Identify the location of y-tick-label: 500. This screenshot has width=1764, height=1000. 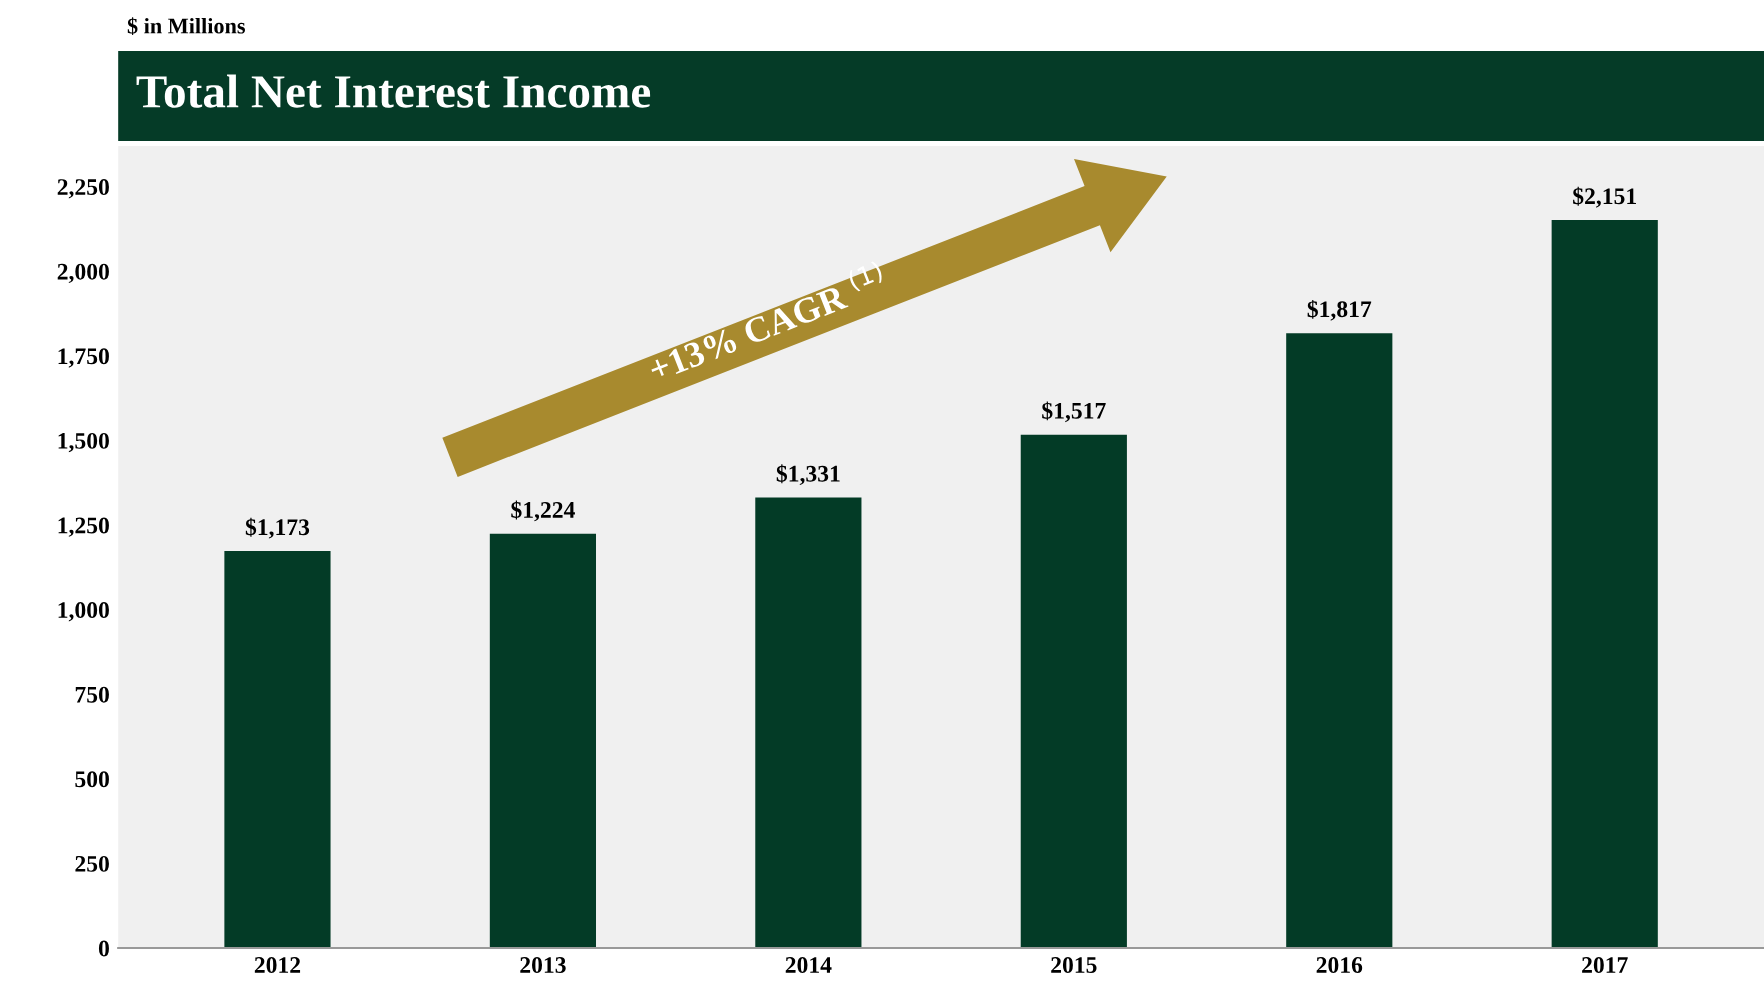
(92, 779).